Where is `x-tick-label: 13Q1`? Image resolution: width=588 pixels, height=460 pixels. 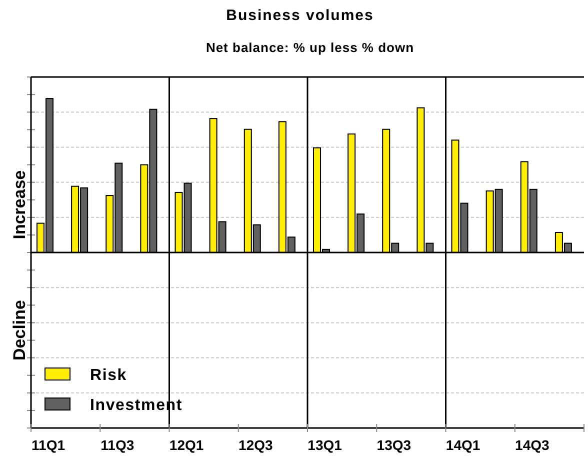 x-tick-label: 13Q1 is located at coordinates (325, 445).